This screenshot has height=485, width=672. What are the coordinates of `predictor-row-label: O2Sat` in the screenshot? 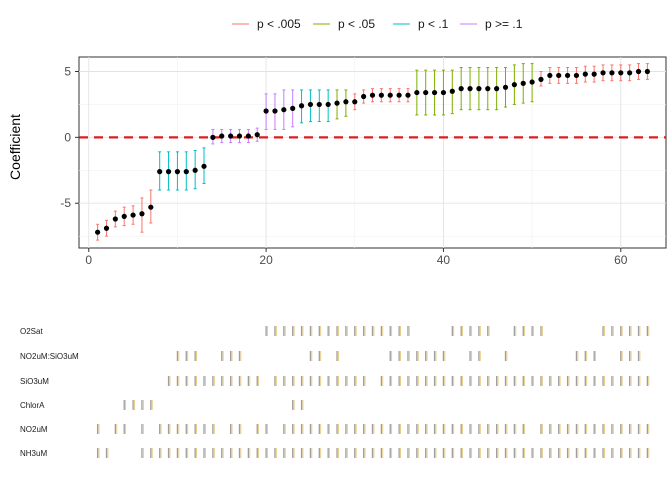 It's located at (31, 331).